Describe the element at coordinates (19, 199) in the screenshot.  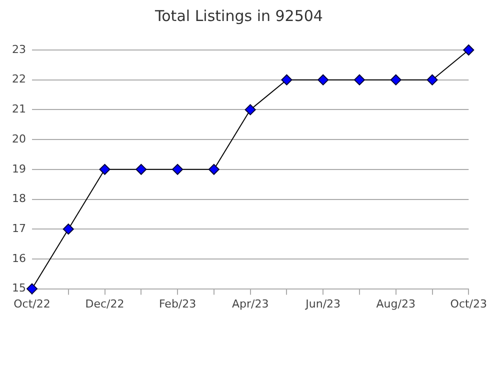
I see `y-tick-label: 18` at that location.